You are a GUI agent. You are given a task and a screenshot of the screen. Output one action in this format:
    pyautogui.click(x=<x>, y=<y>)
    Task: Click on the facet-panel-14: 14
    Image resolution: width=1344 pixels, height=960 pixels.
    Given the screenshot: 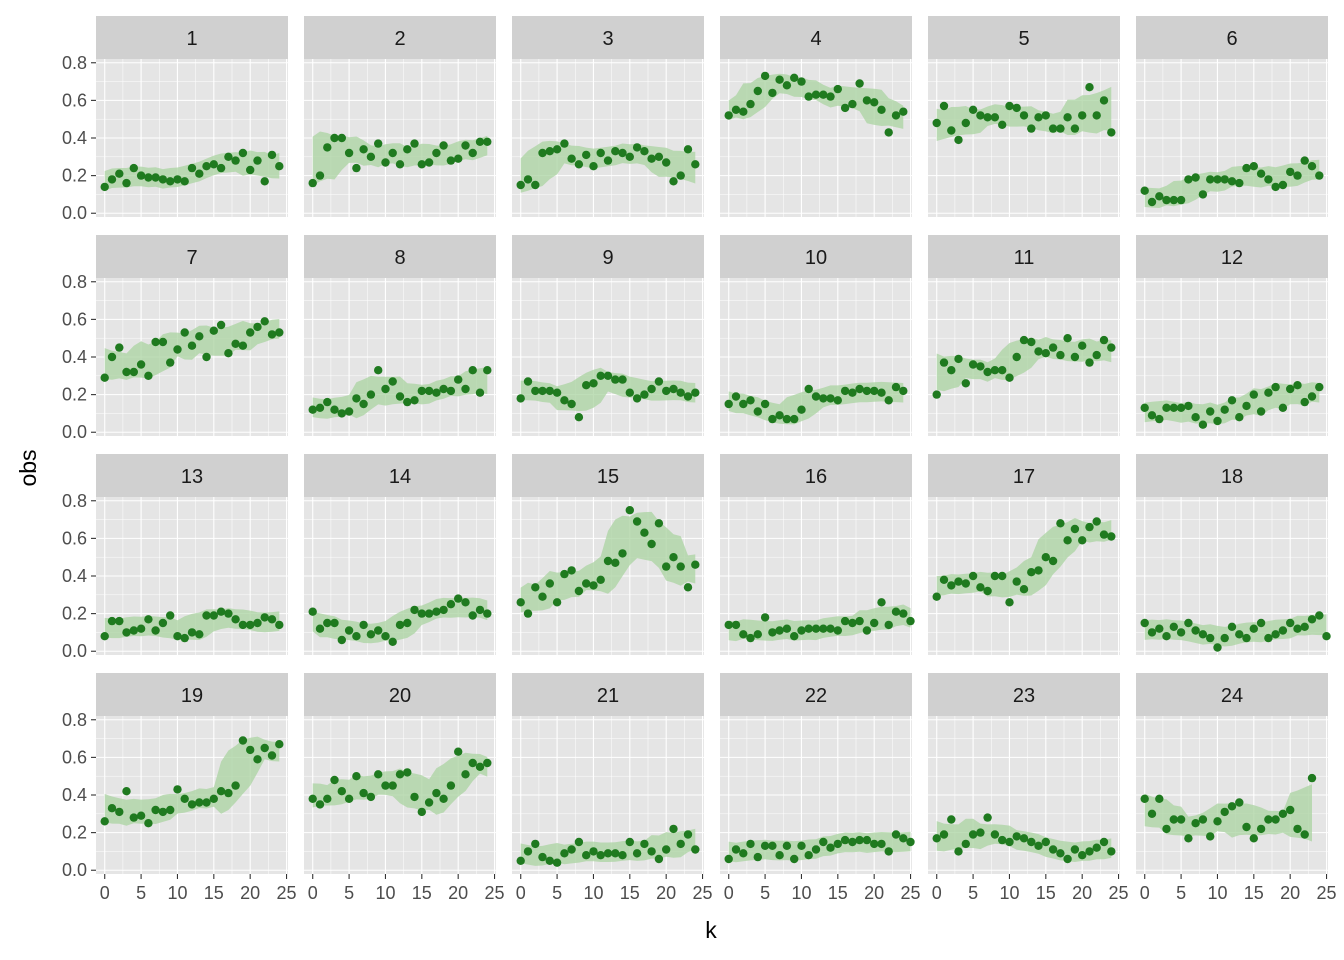 What is the action you would take?
    pyautogui.click(x=400, y=554)
    